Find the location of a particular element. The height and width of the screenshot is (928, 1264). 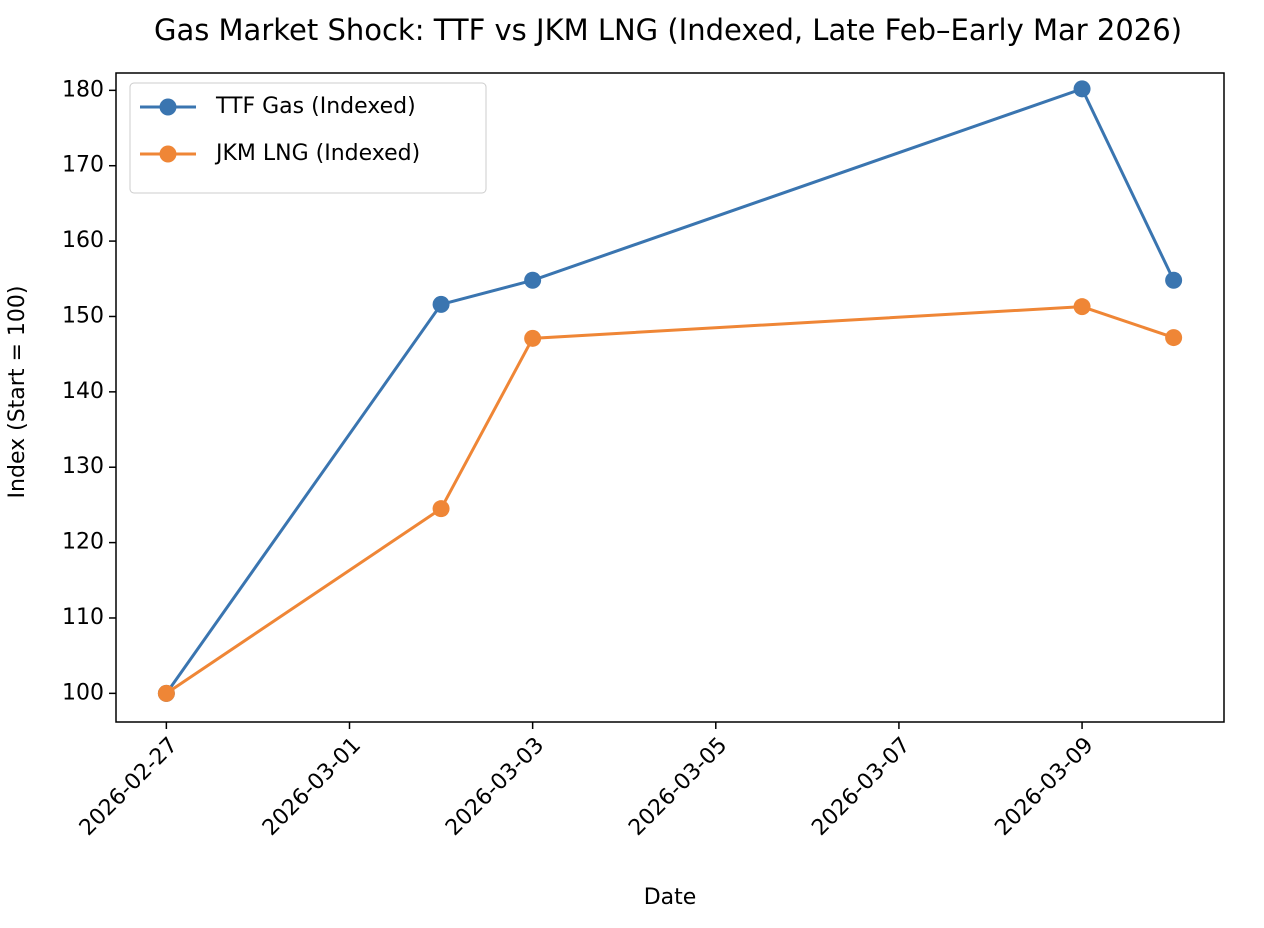

y-tick-label: 100 is located at coordinates (83, 692).